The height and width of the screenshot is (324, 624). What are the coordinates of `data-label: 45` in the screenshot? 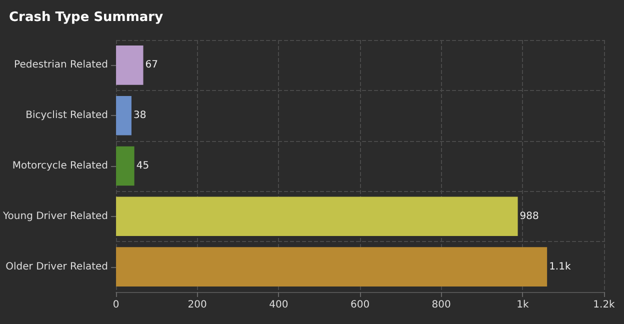 It's located at (143, 166).